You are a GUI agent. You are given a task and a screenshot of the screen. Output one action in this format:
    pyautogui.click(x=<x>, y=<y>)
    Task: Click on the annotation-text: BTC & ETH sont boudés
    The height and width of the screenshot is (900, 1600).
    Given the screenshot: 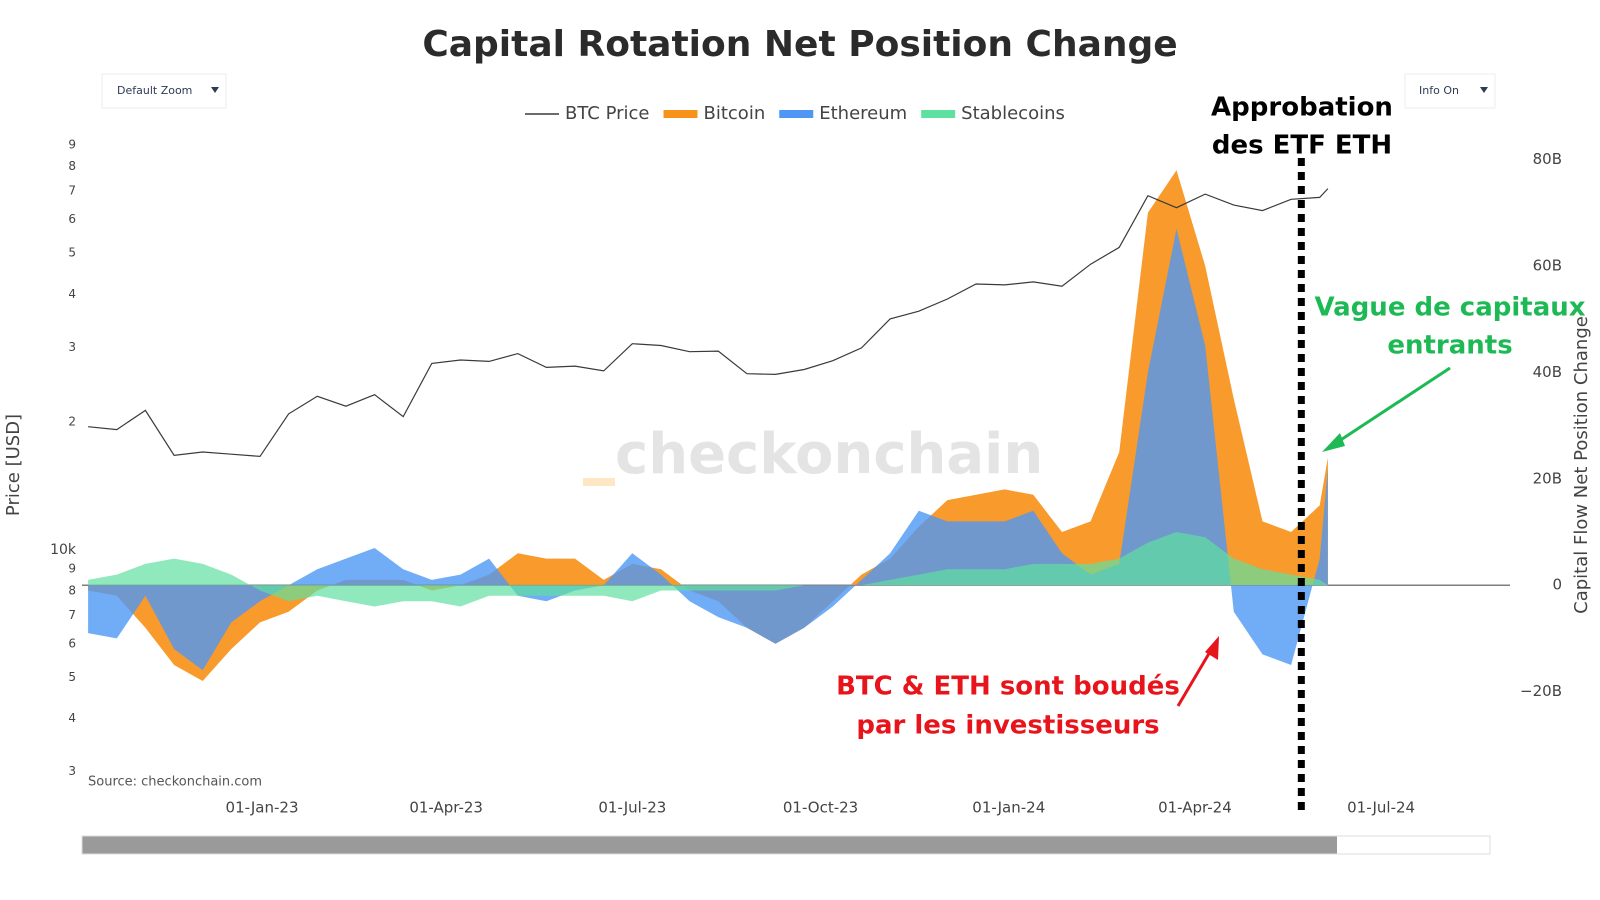 What is the action you would take?
    pyautogui.click(x=1008, y=687)
    